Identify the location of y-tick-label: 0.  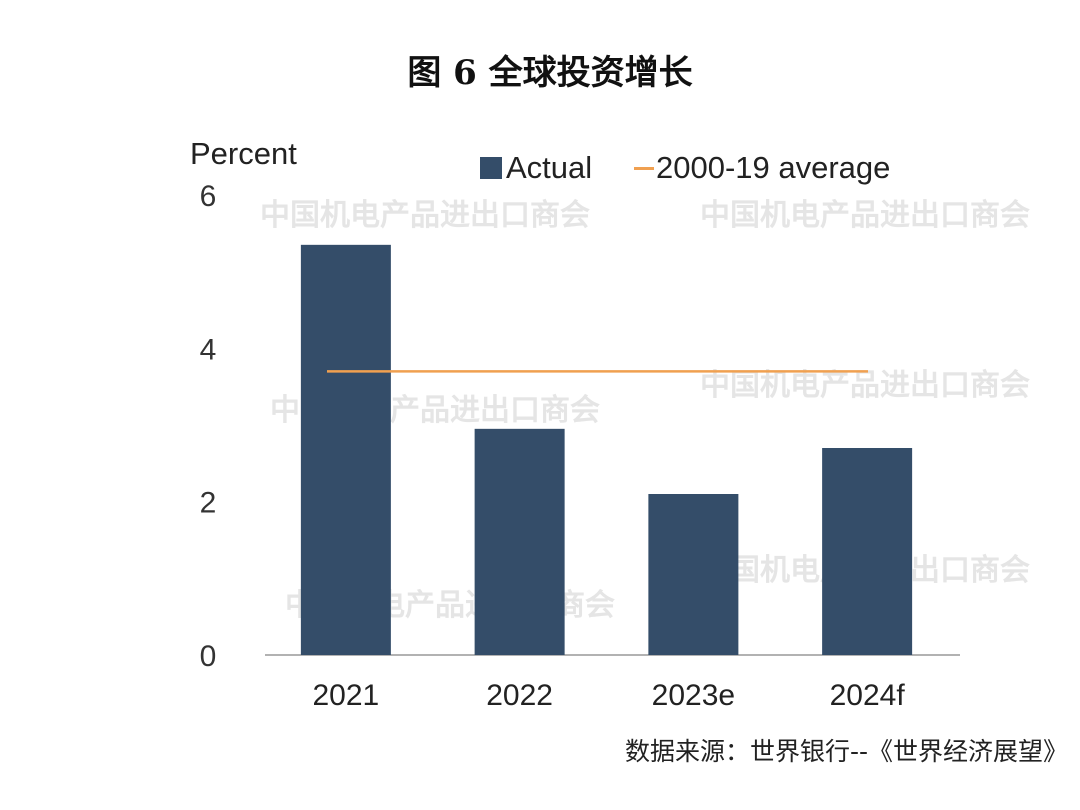
(208, 656).